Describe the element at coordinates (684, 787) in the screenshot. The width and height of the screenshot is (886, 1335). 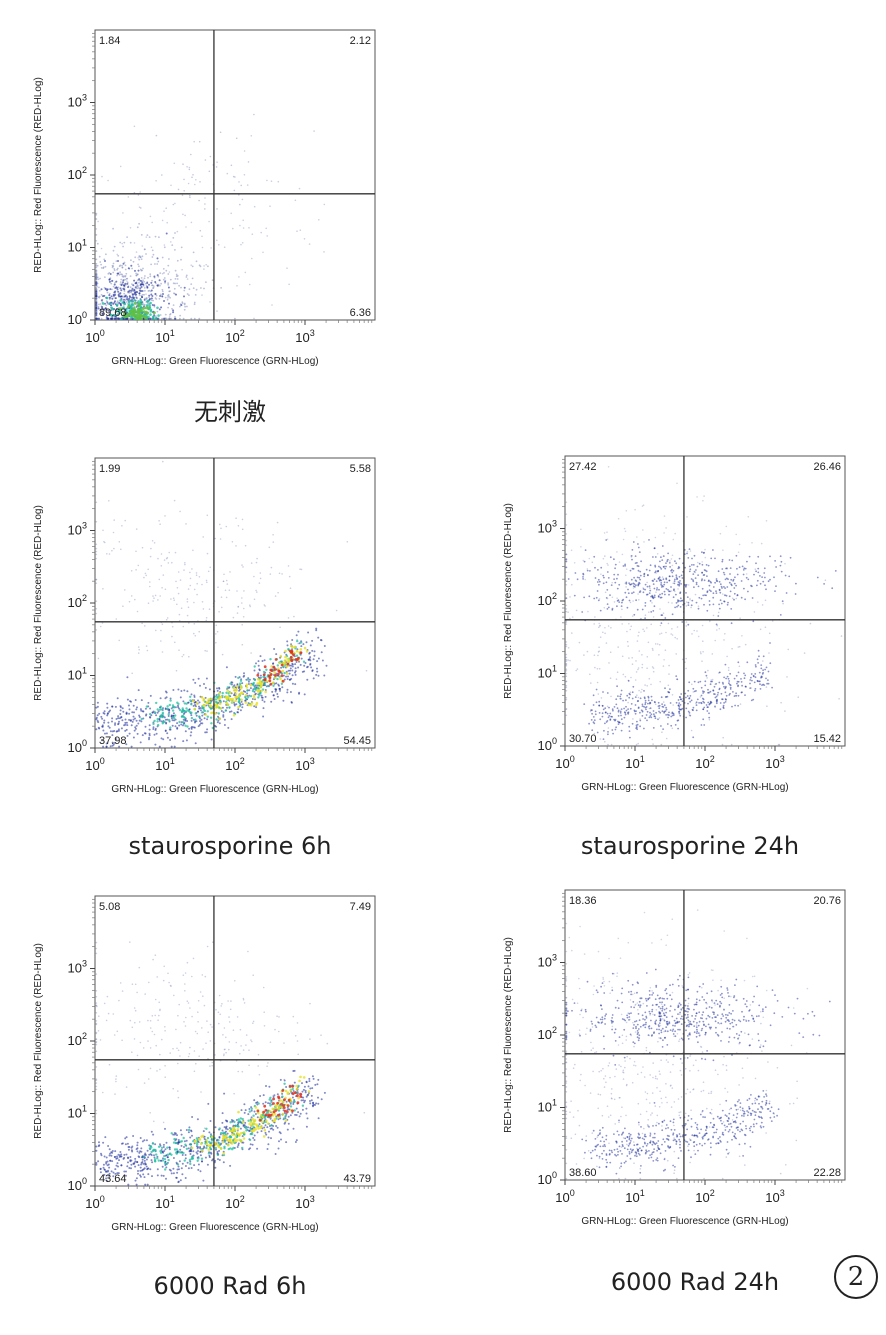
I see `x-axis-label: GRN-HLog:: Green Fluorescence (GRN-HLog)` at that location.